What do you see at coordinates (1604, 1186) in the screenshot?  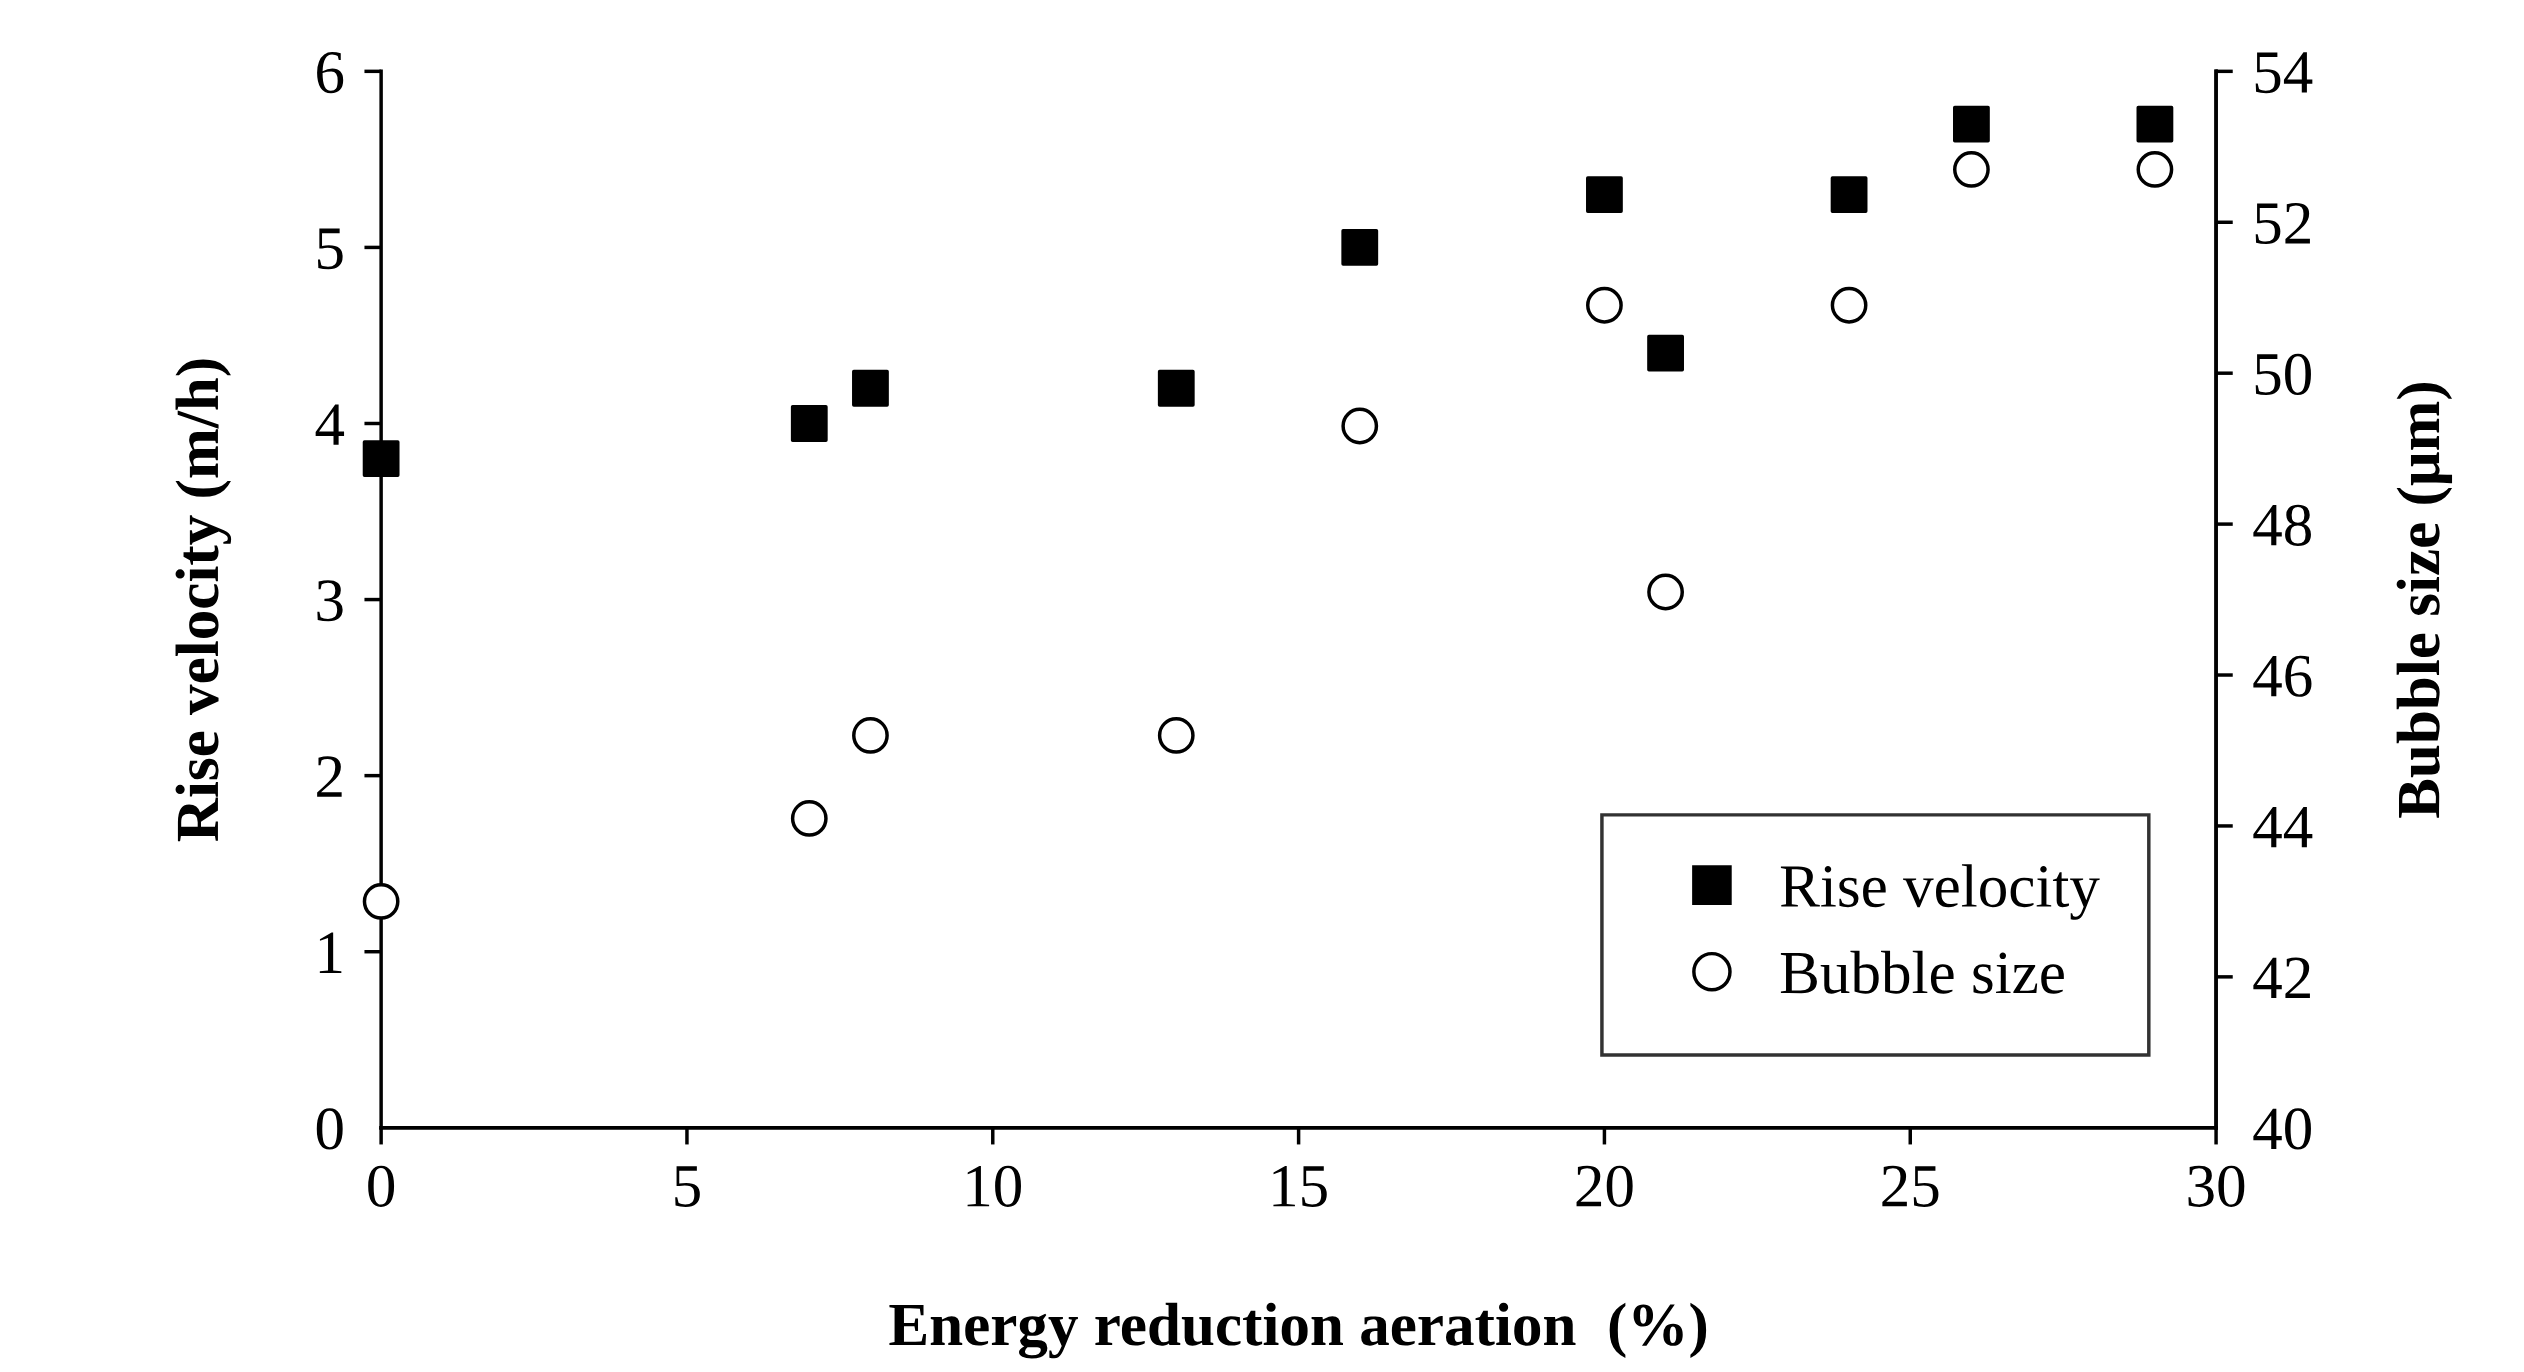 I see `x-tick-label: 20` at bounding box center [1604, 1186].